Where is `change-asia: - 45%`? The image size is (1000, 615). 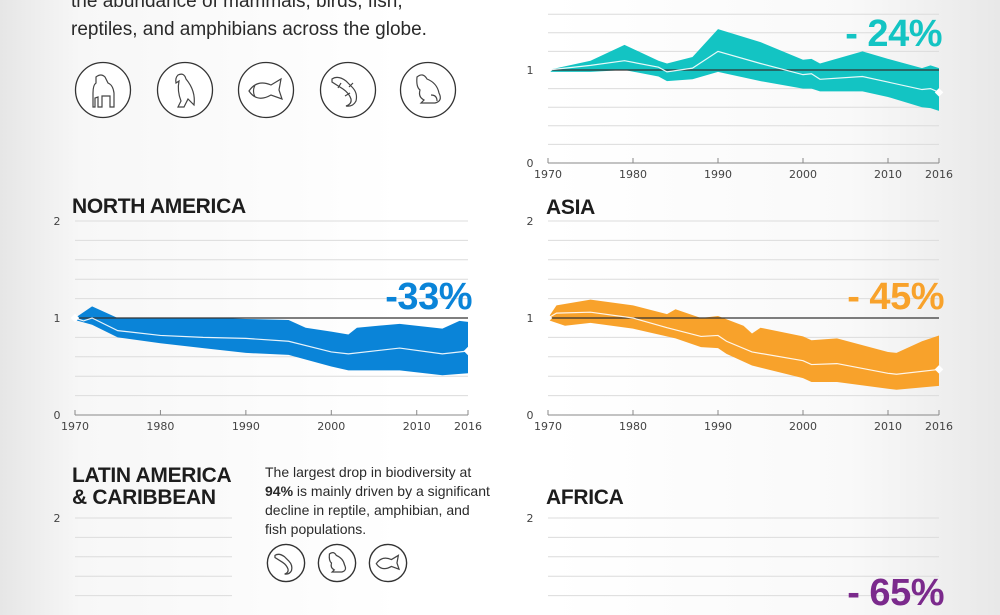
change-asia: - 45% is located at coordinates (895, 297).